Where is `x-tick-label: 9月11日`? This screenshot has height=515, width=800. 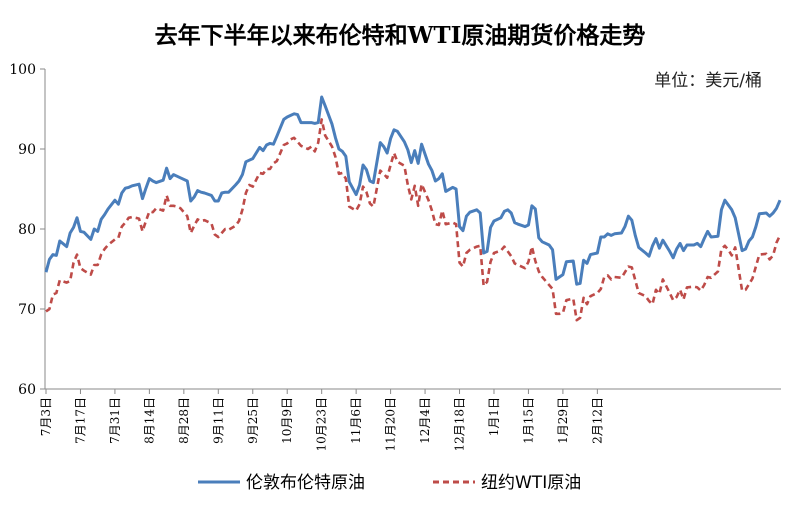 x-tick-label: 9月11日 is located at coordinates (218, 420).